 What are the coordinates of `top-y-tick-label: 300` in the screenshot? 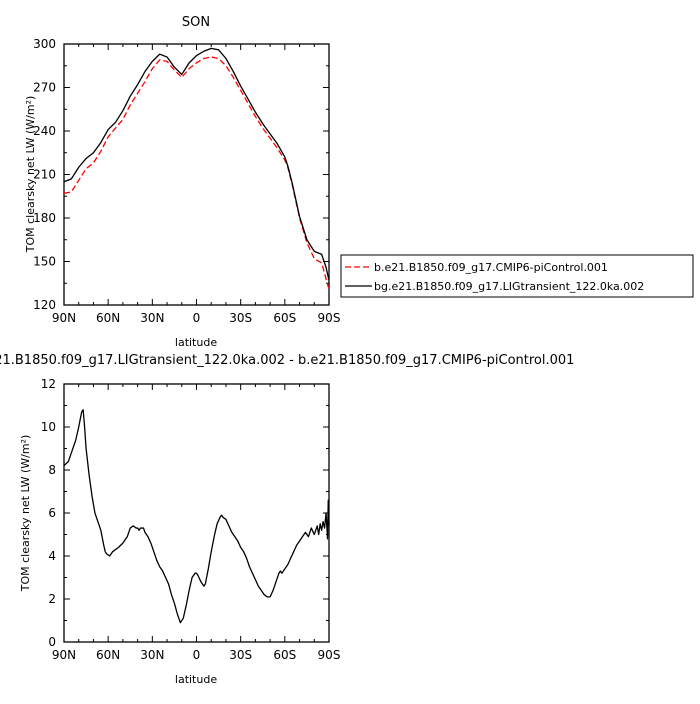 It's located at (44, 44).